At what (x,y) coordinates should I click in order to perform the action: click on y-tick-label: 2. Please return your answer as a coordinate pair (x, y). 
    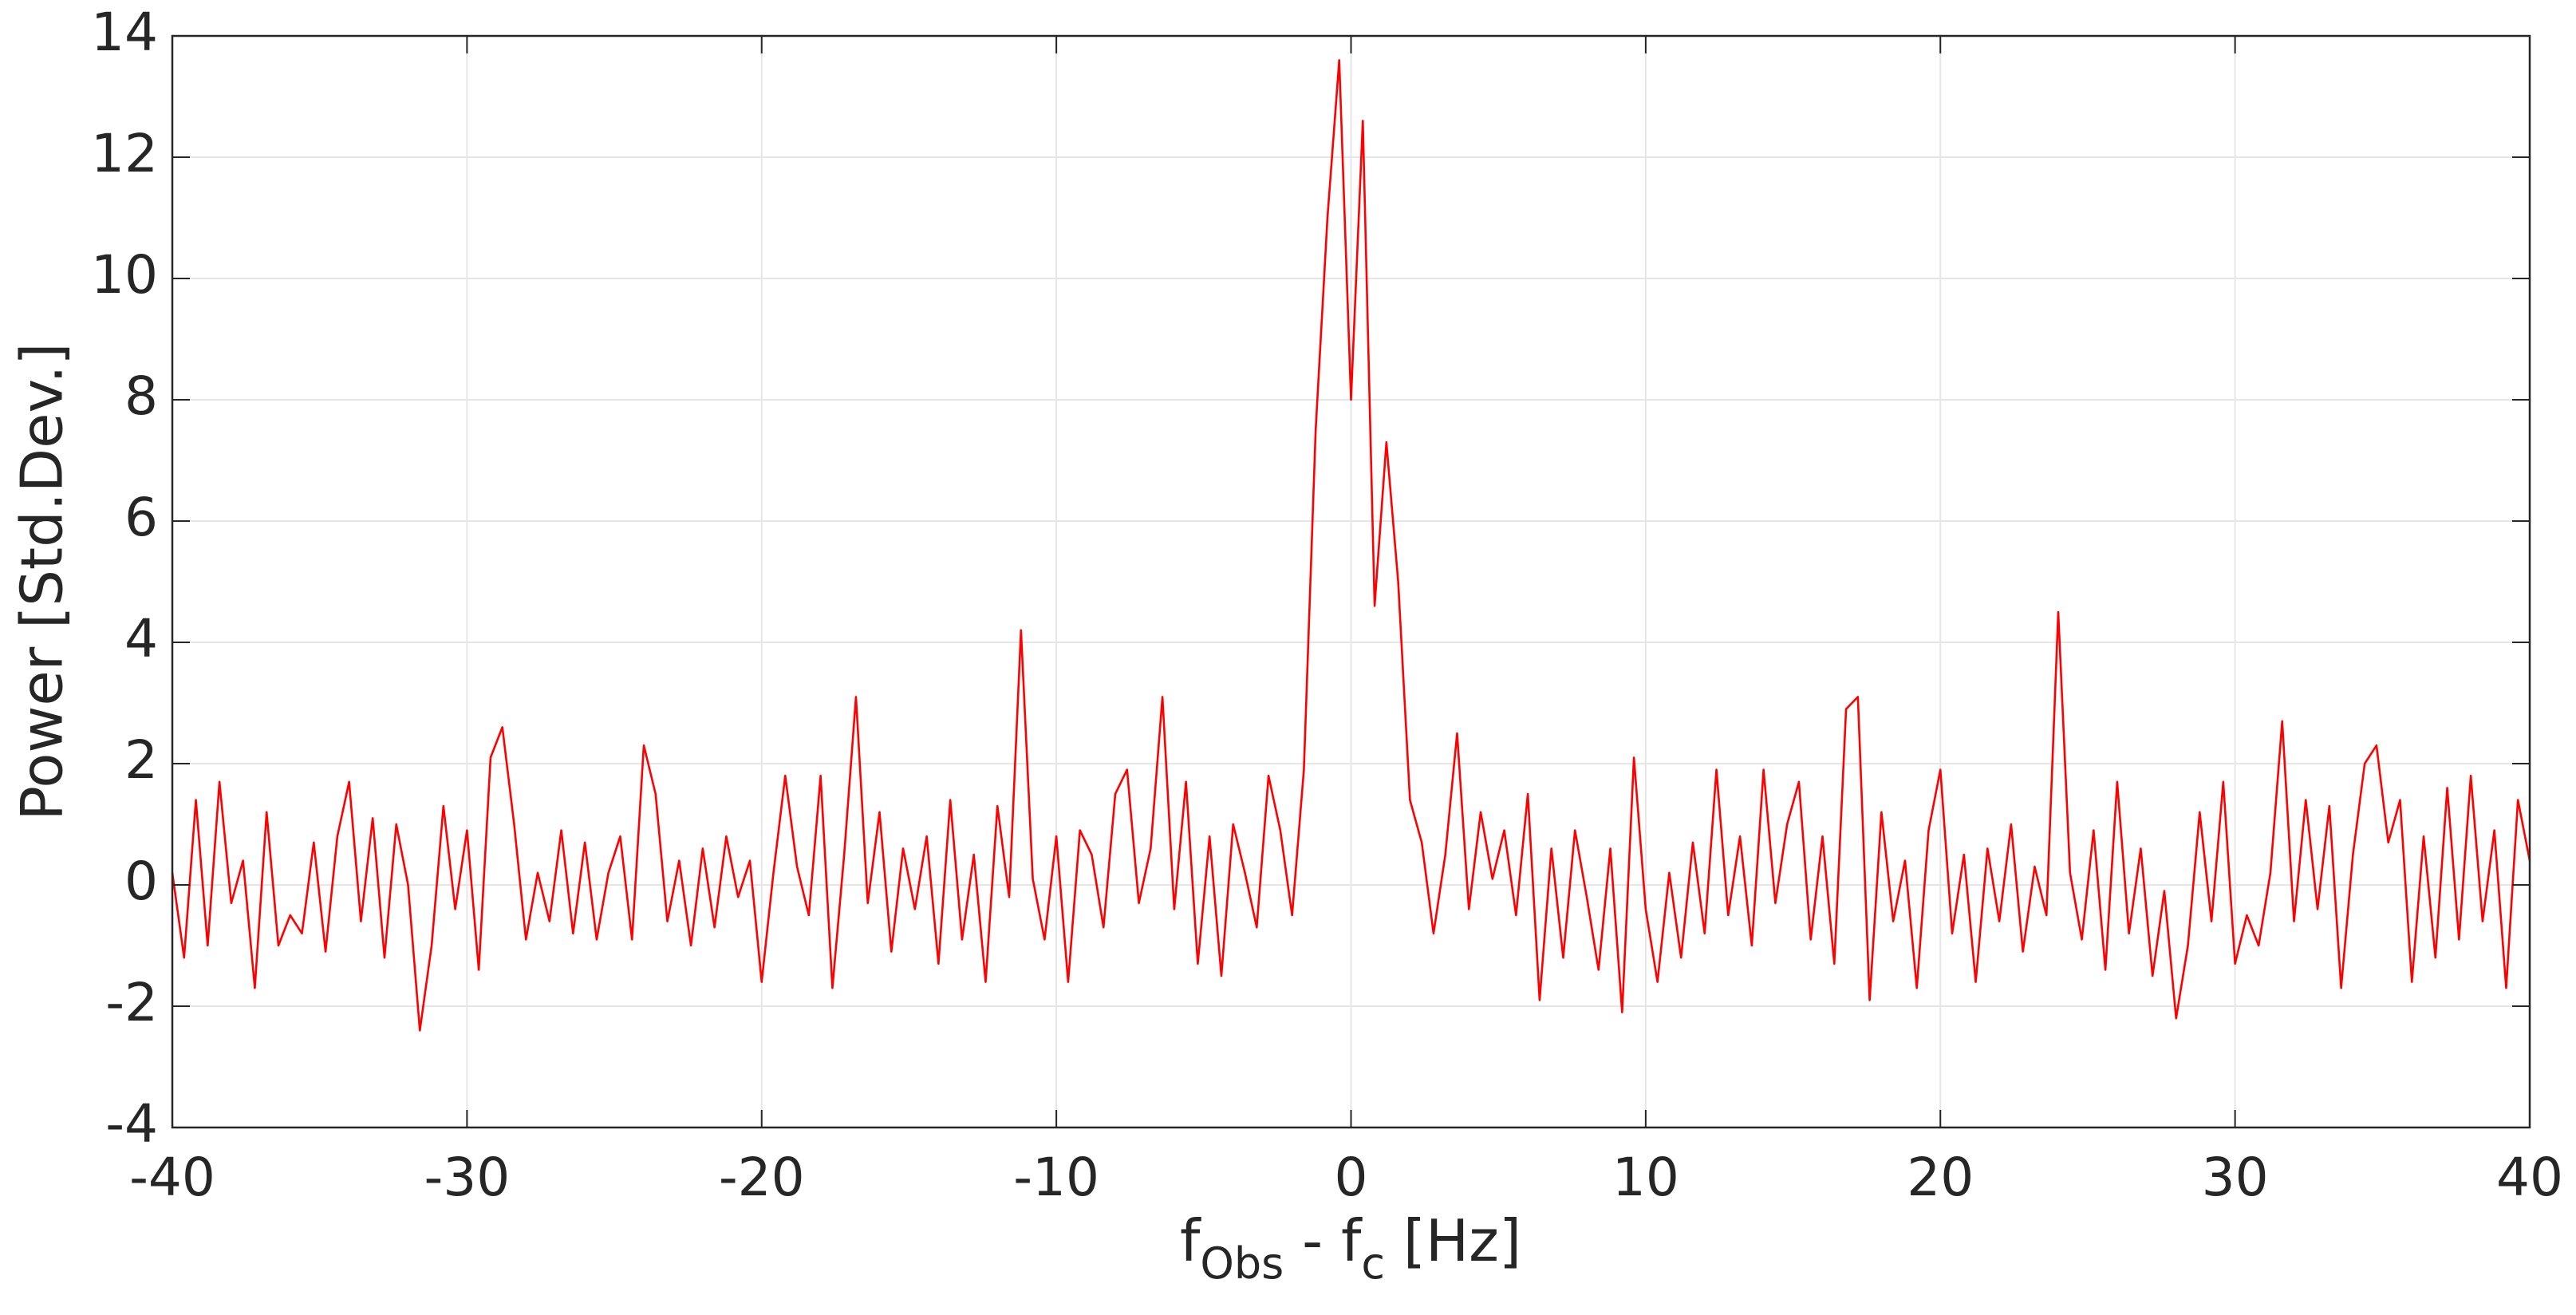
    Looking at the image, I should click on (141, 760).